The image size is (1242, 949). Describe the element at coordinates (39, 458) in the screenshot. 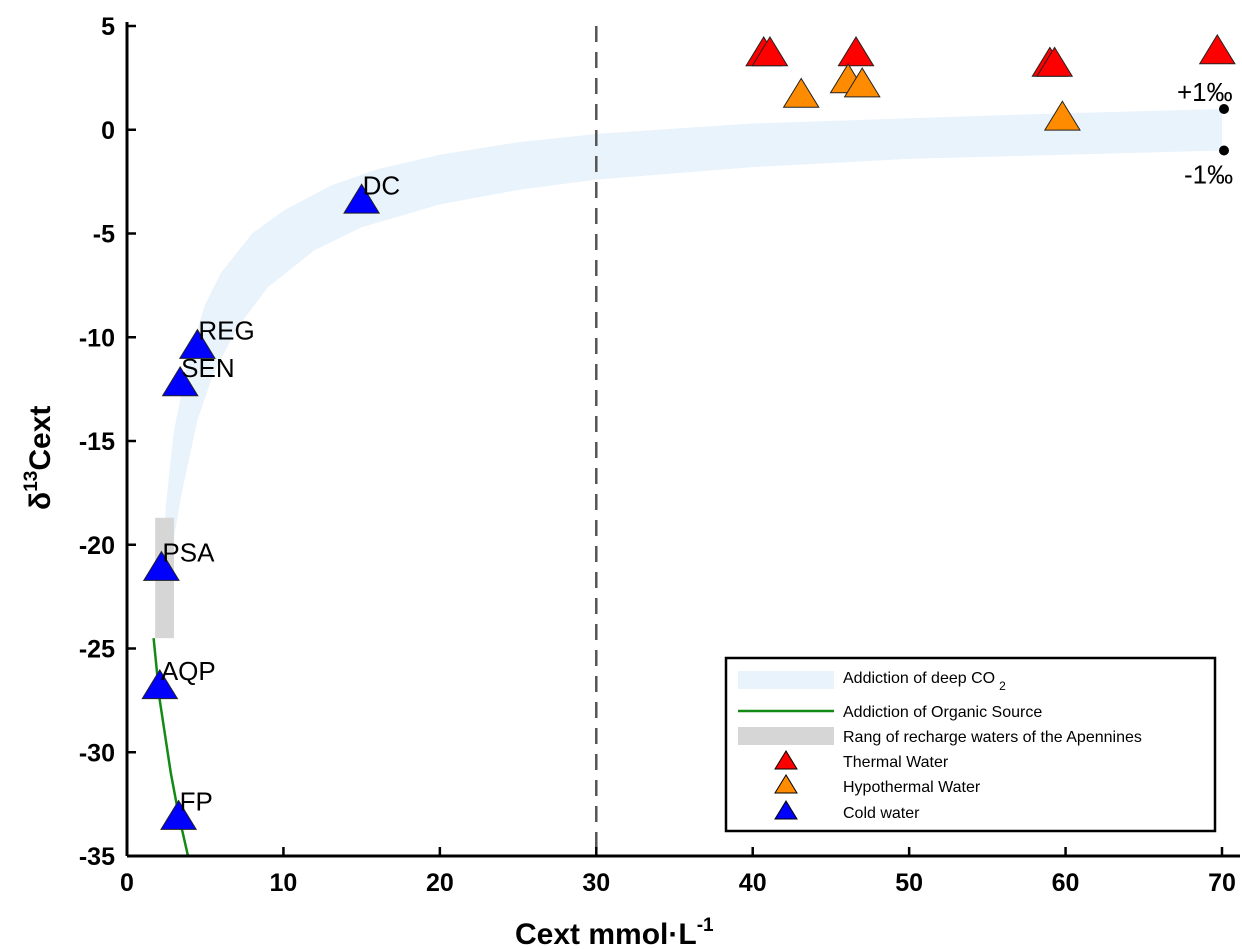

I see `y-axis-title: δ13Cext` at that location.